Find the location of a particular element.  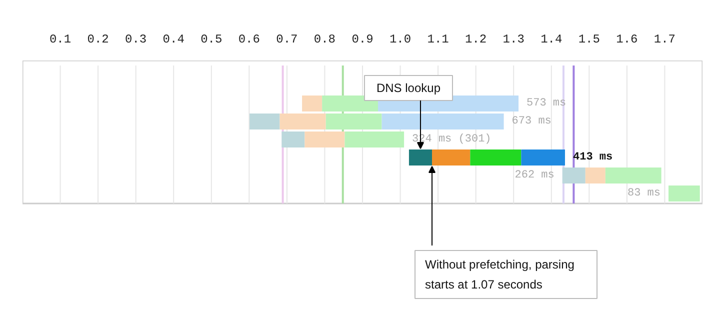

x-tick-label: 1.1 is located at coordinates (438, 39).